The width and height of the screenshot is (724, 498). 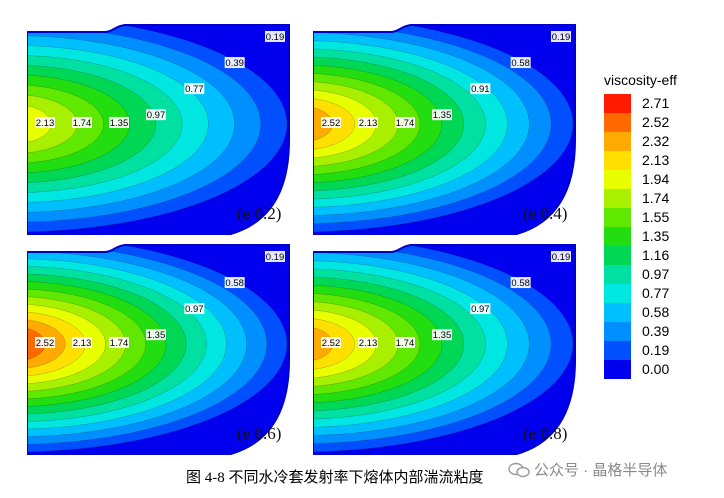 I want to click on case-label: (e 0.6), so click(x=259, y=433).